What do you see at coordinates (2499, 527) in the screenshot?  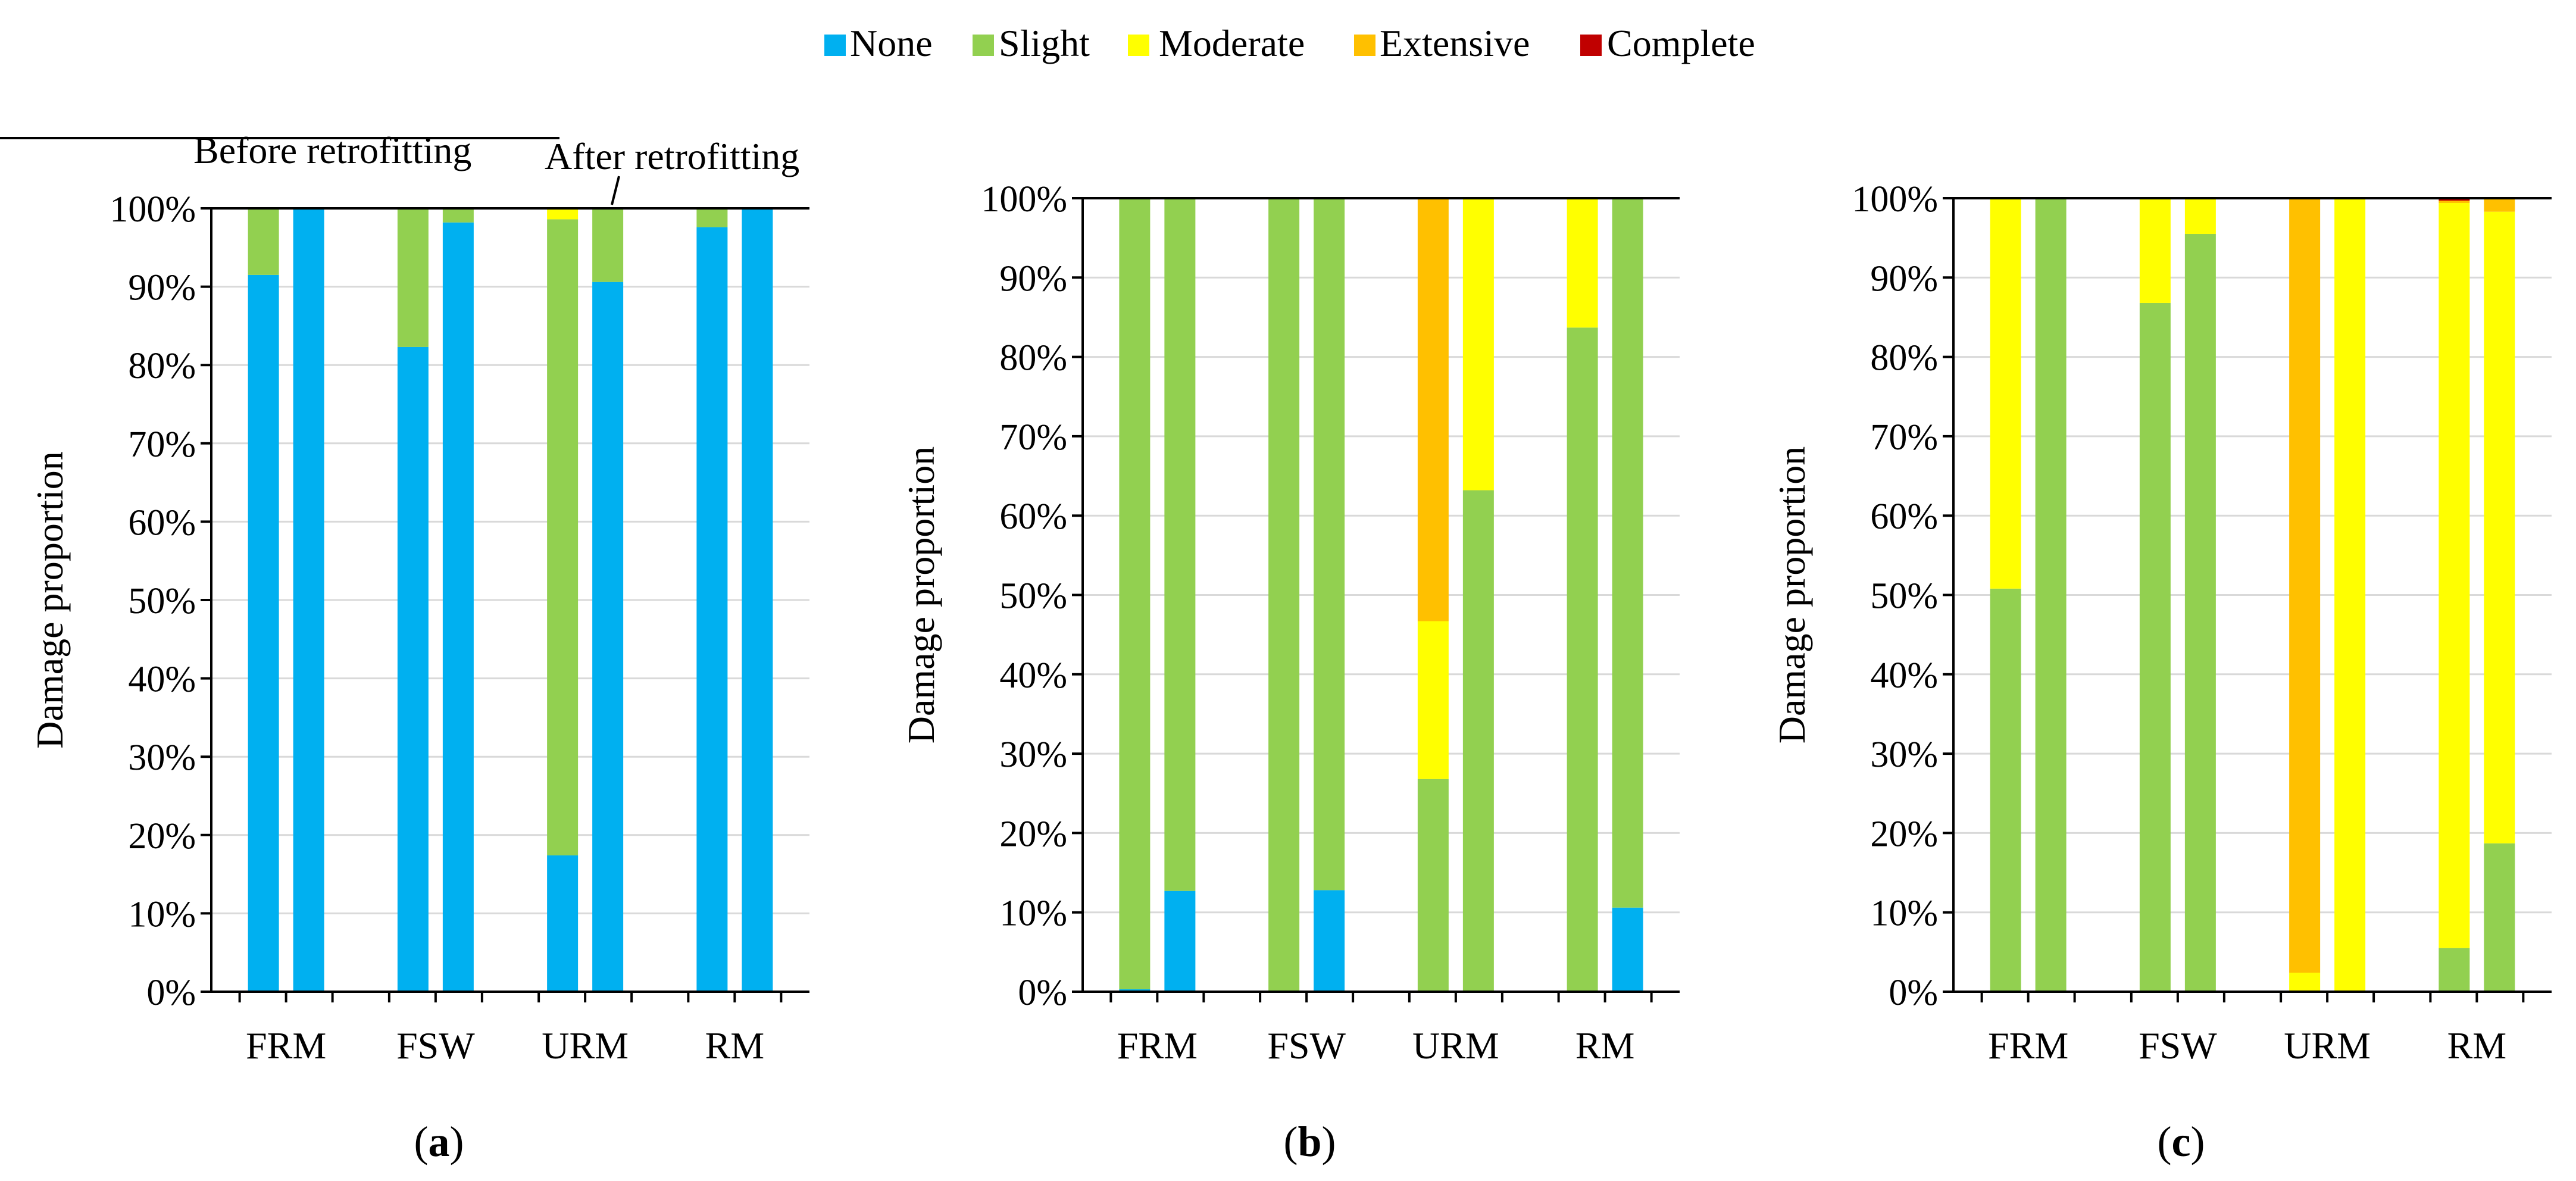 I see `bar-segment-c-rm-after-moderate` at bounding box center [2499, 527].